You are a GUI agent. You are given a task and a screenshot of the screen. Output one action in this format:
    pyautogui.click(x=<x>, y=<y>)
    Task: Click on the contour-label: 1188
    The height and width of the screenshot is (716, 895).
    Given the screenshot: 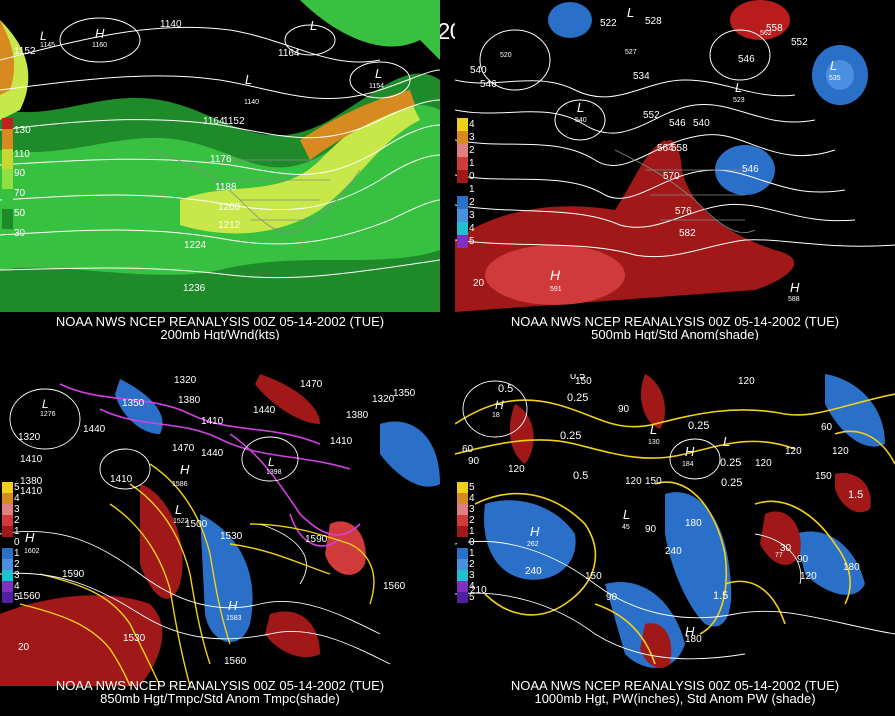 What is the action you would take?
    pyautogui.click(x=226, y=187)
    